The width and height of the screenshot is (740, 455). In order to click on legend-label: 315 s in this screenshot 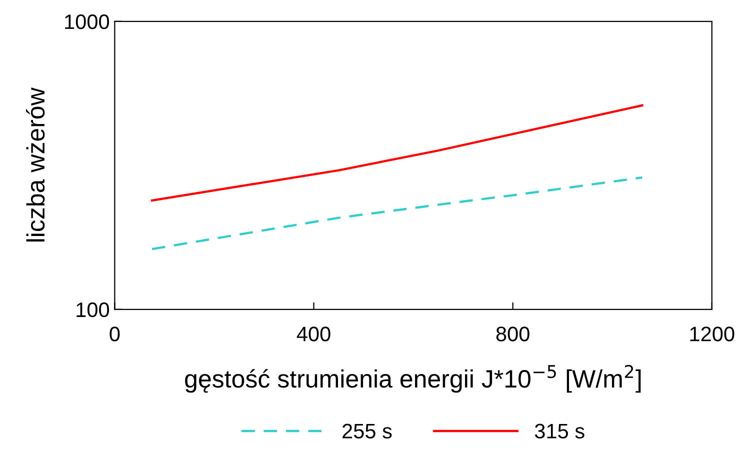, I will do `click(559, 431)`.